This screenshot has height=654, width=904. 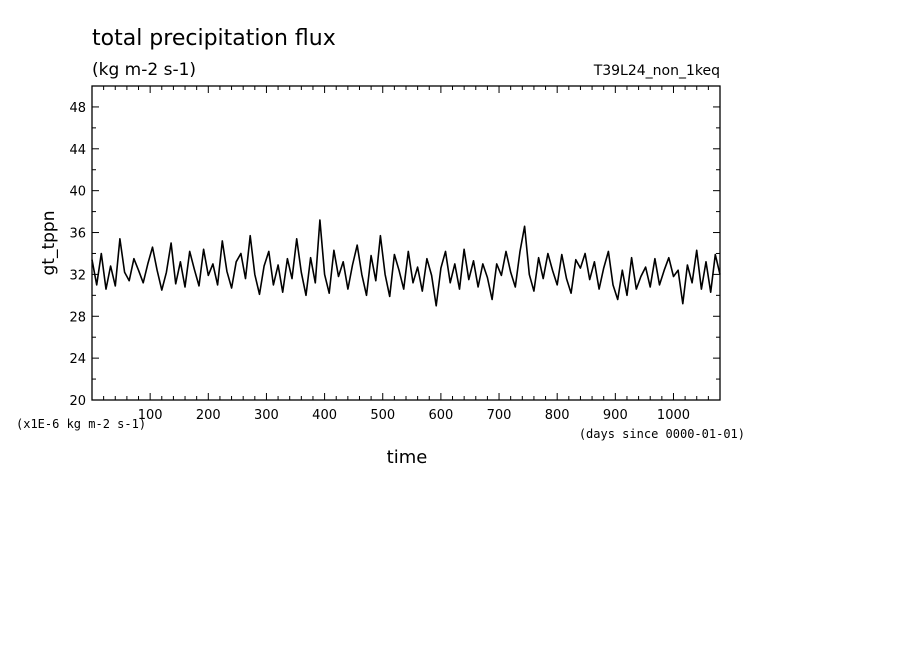 I want to click on run-label: T39L24_non_1keq, so click(x=656, y=71).